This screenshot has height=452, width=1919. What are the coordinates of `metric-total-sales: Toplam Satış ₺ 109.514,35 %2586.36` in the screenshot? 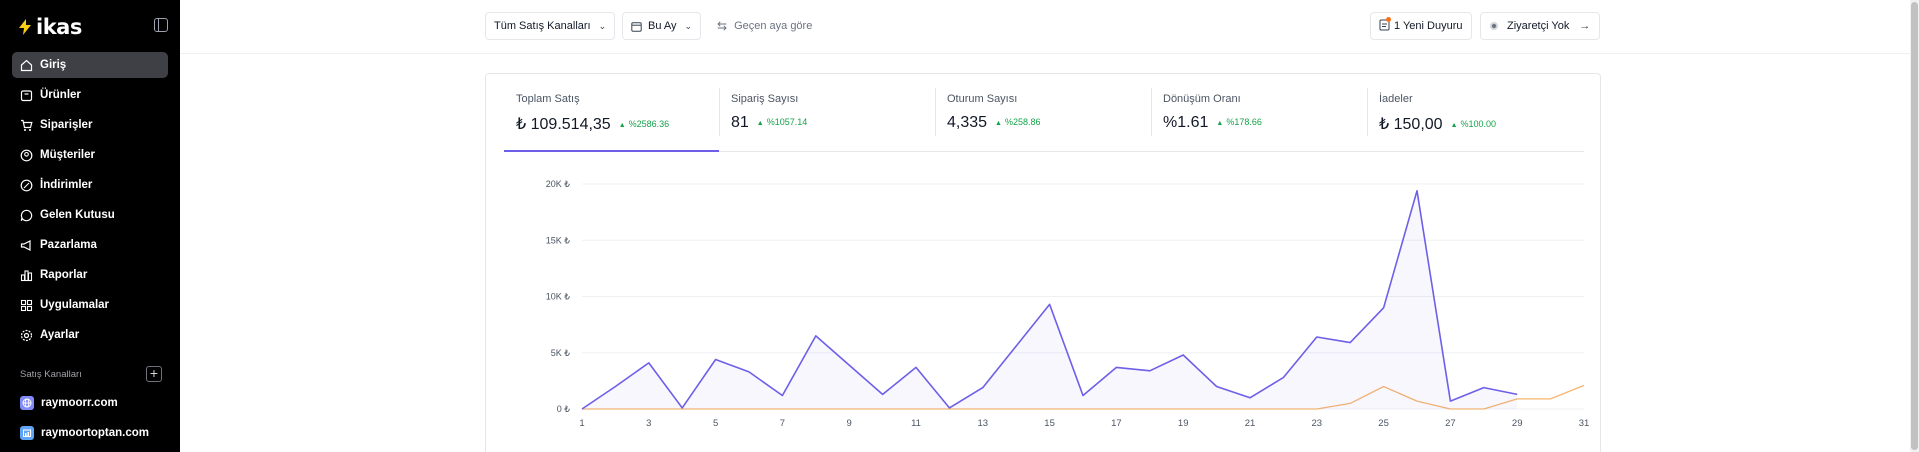 It's located at (611, 113).